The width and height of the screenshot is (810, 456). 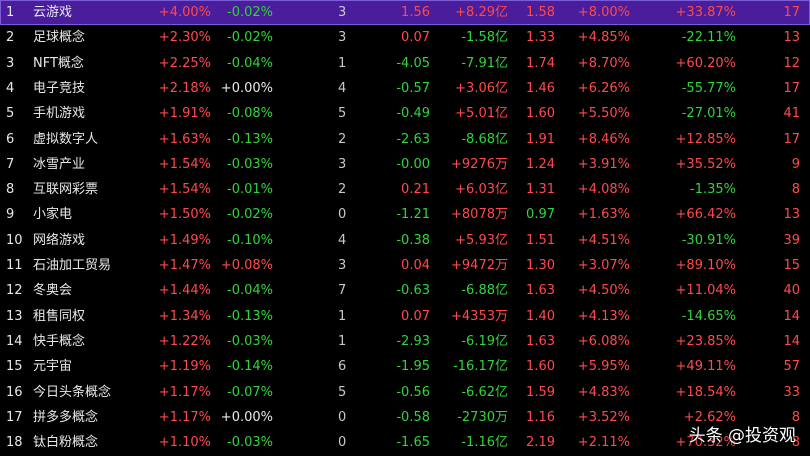 I want to click on turnover: +4.51%, so click(x=603, y=240).